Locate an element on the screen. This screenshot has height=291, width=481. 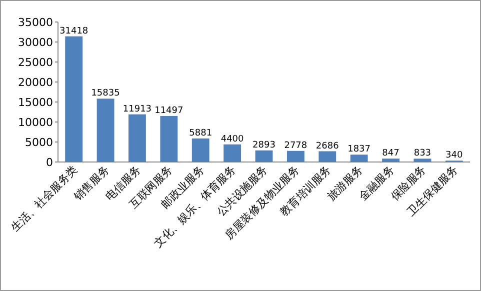
y-tick-label: 10000 is located at coordinates (35, 122).